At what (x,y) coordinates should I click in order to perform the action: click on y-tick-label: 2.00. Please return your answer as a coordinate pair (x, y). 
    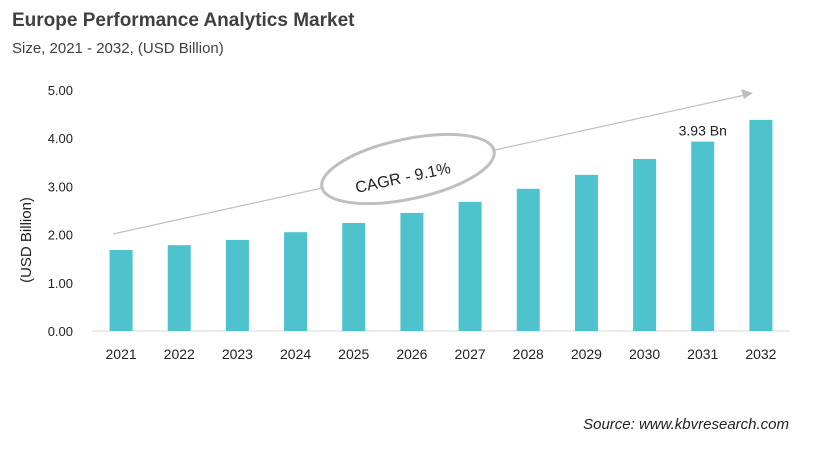
    Looking at the image, I should click on (60, 235).